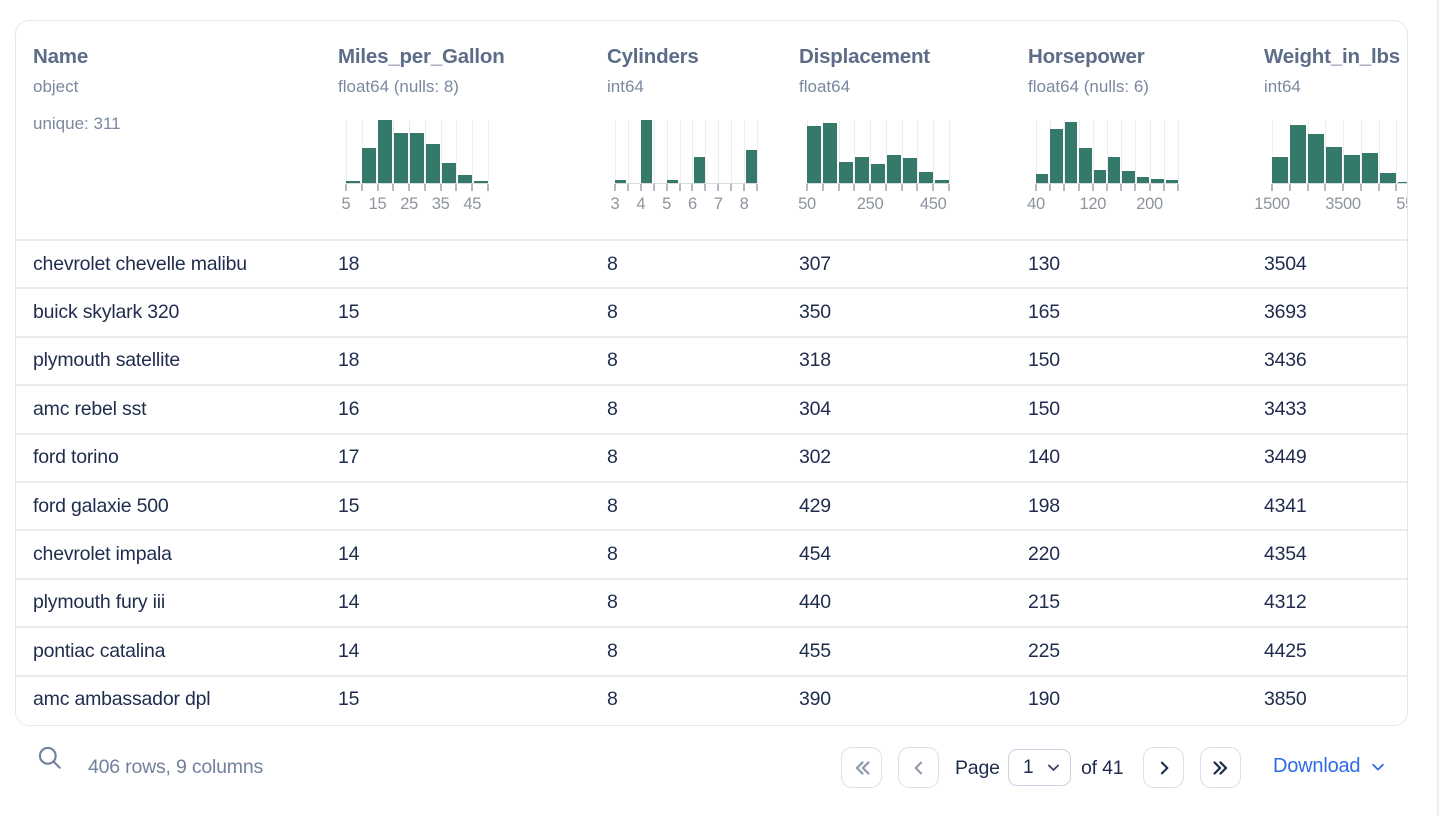  What do you see at coordinates (76, 457) in the screenshot?
I see `table-cell: ford torino` at bounding box center [76, 457].